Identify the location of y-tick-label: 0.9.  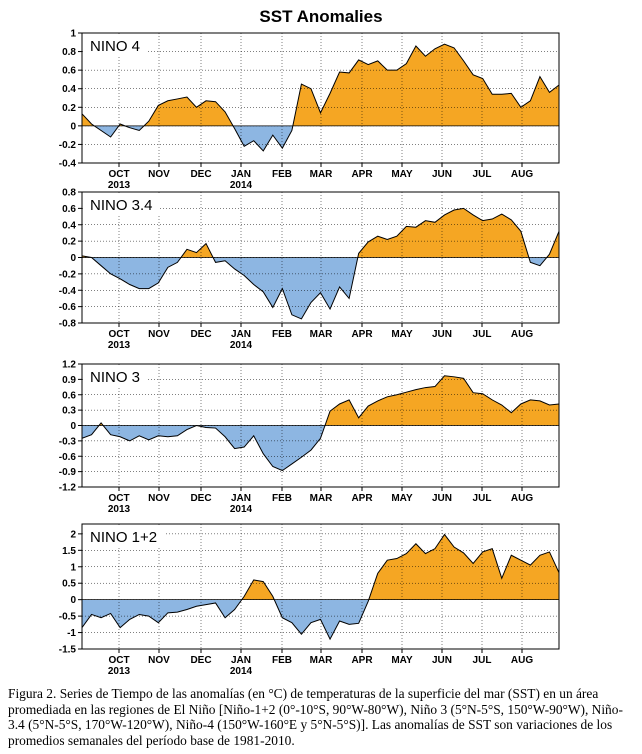
(69, 380).